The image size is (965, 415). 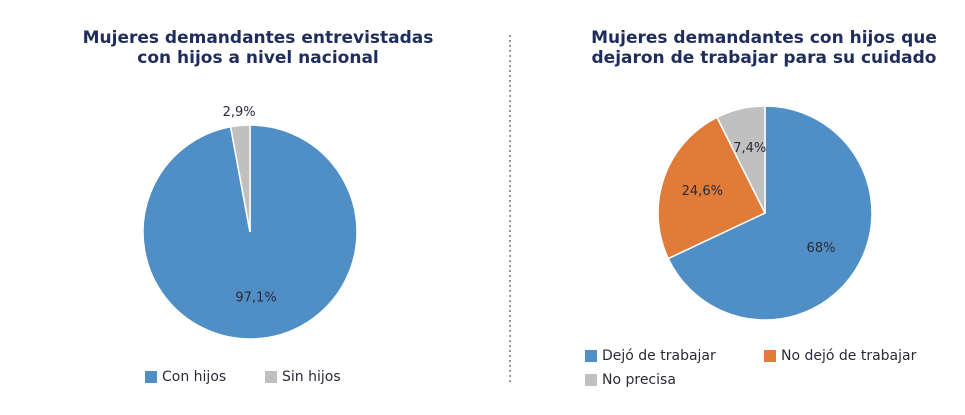 I want to click on legend-label: No dejó de trabajar, so click(x=849, y=356).